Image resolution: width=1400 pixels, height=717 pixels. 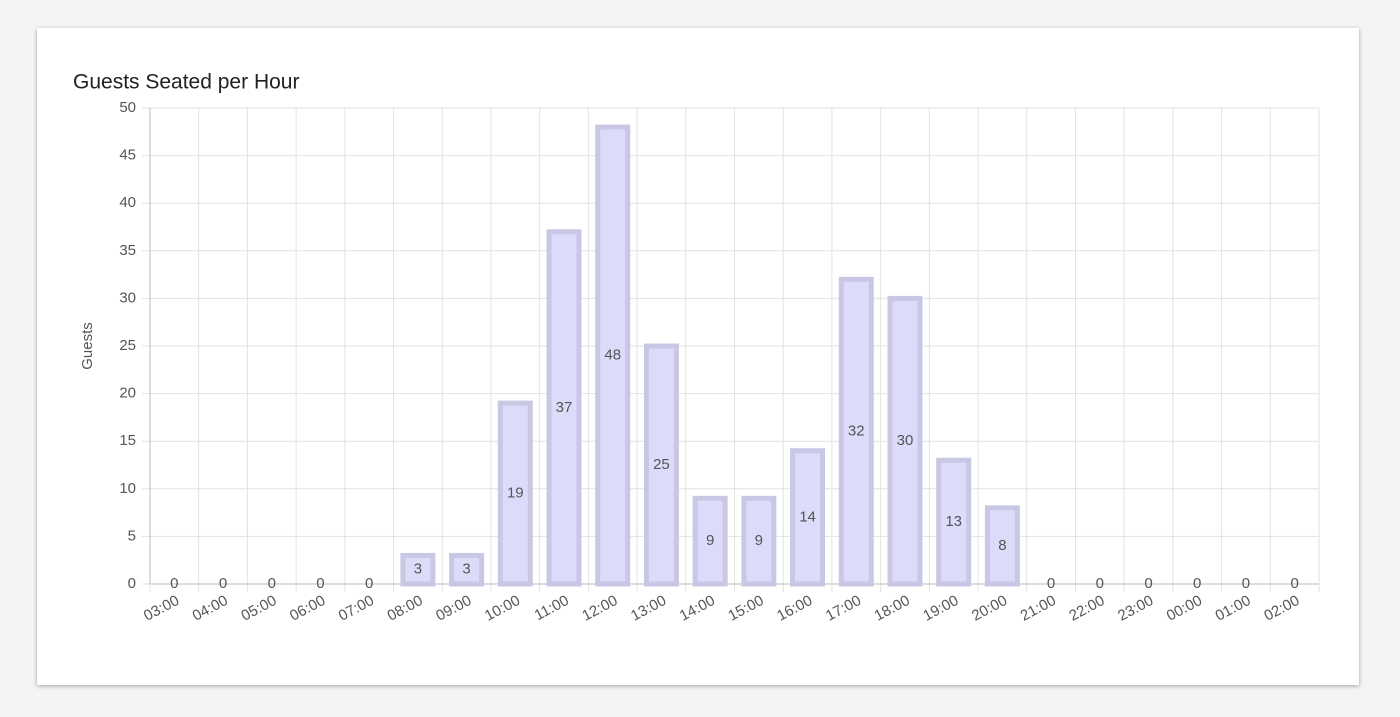 I want to click on x-tick-label: 19:00, so click(x=940, y=608).